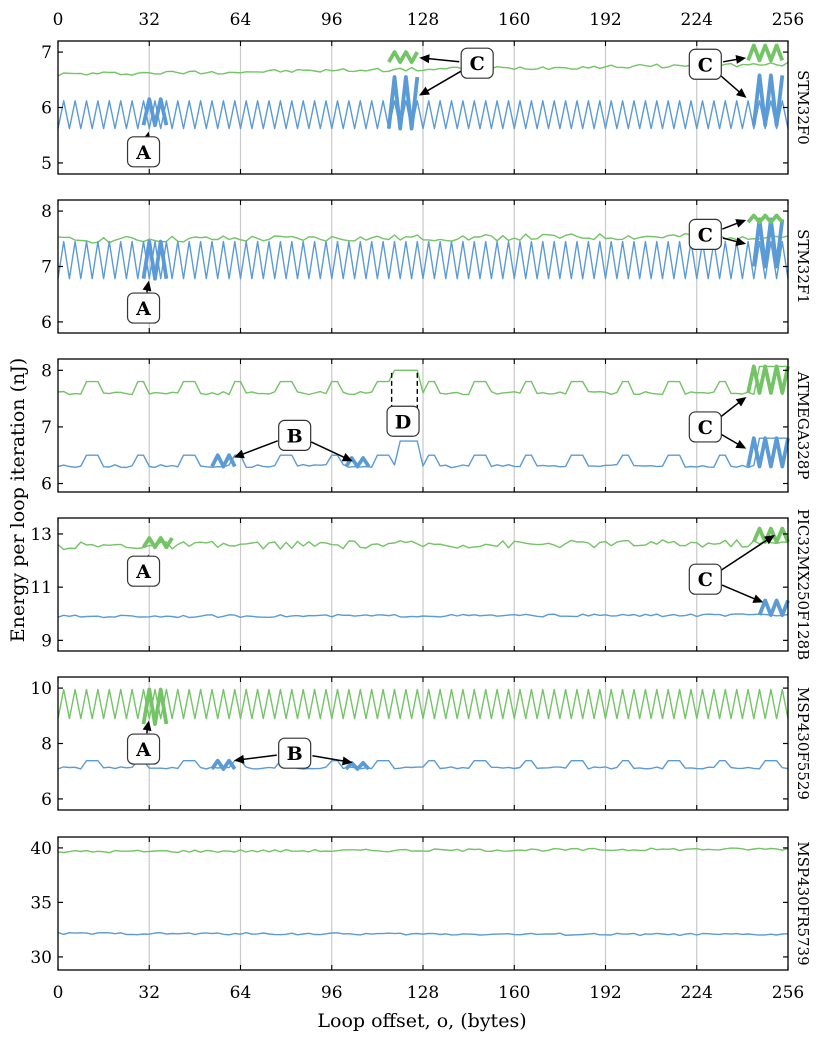 Image resolution: width=830 pixels, height=1038 pixels. I want to click on panel-name-label: MSP430F5529, so click(803, 743).